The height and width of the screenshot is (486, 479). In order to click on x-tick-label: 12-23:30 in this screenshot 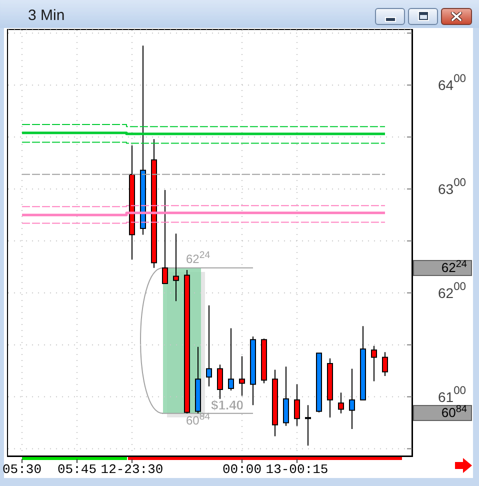, I will do `click(132, 469)`.